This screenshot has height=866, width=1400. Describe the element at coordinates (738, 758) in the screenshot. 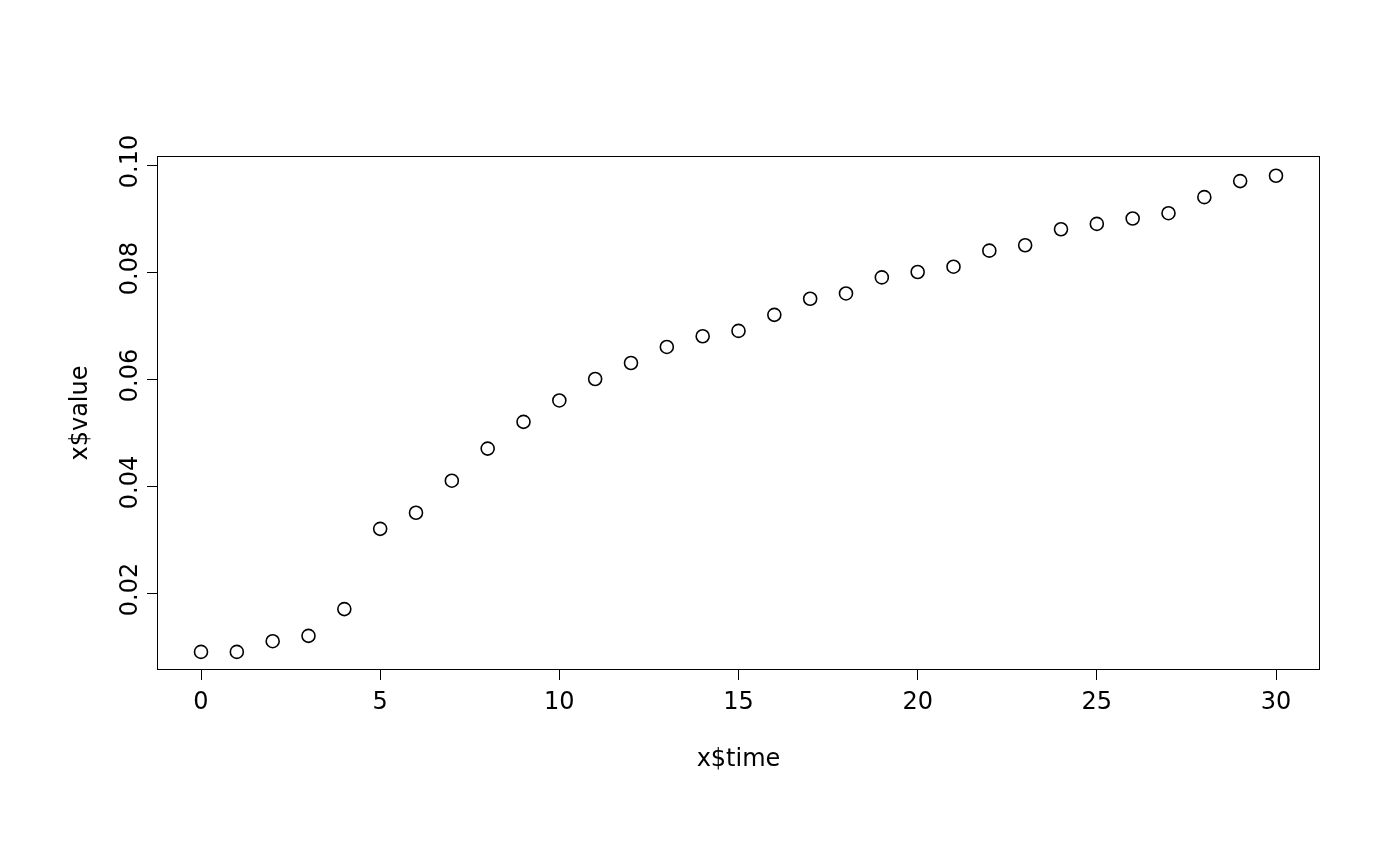

I see `x-axis-title: x$time` at that location.